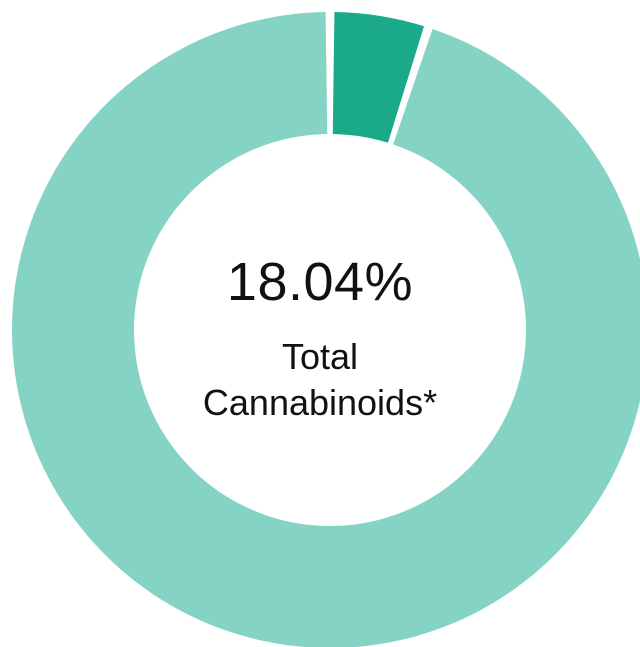 The image size is (640, 647). I want to click on center-label-line2: Cannabinoids*, so click(320, 402).